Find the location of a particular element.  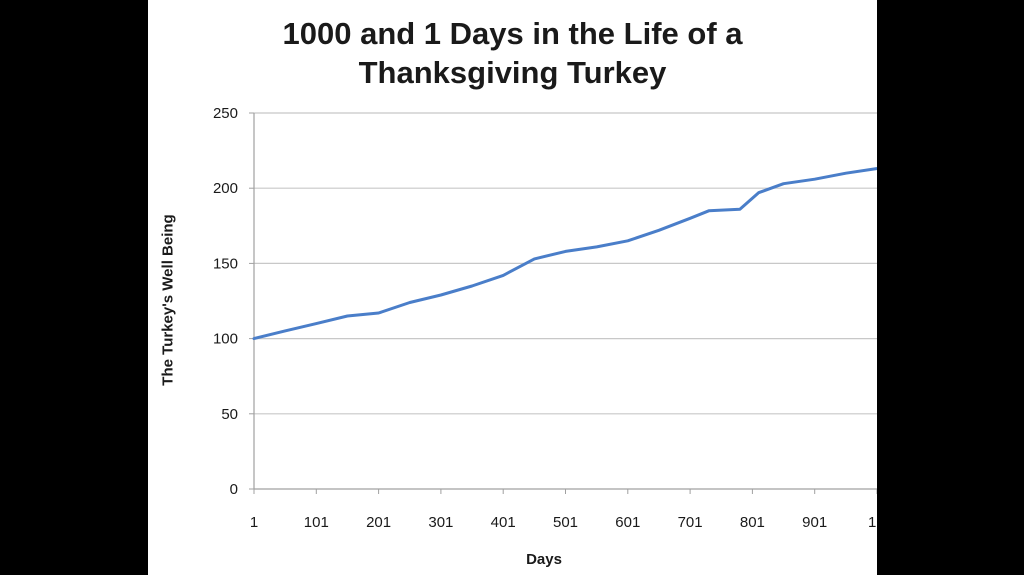

y-tick-label: 150 is located at coordinates (225, 263).